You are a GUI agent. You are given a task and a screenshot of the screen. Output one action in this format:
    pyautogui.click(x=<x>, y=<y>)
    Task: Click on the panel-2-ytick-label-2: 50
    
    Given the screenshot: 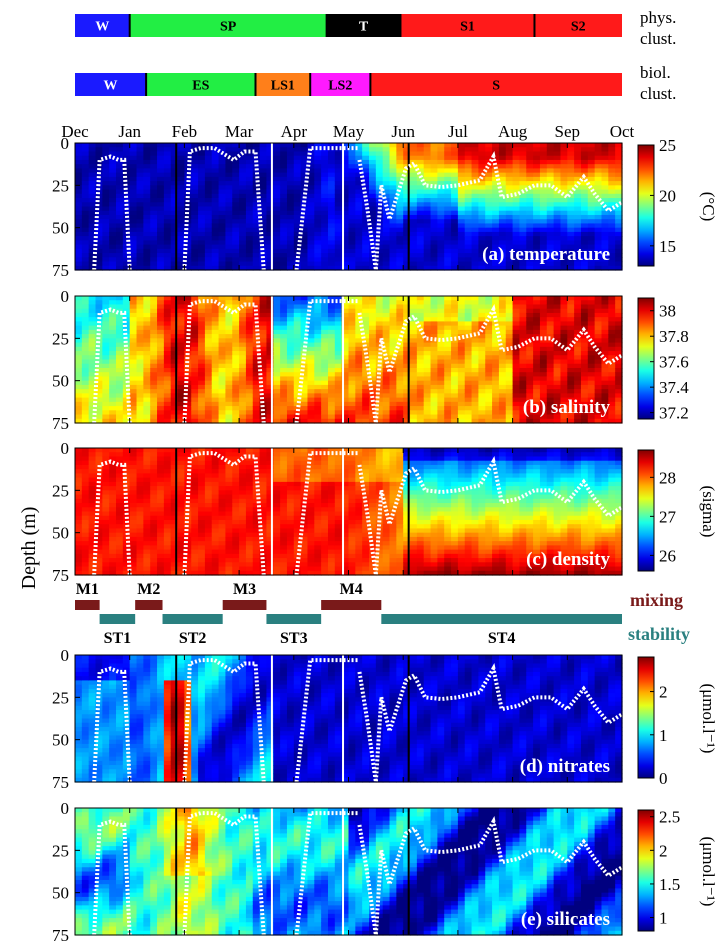 What is the action you would take?
    pyautogui.click(x=60, y=533)
    